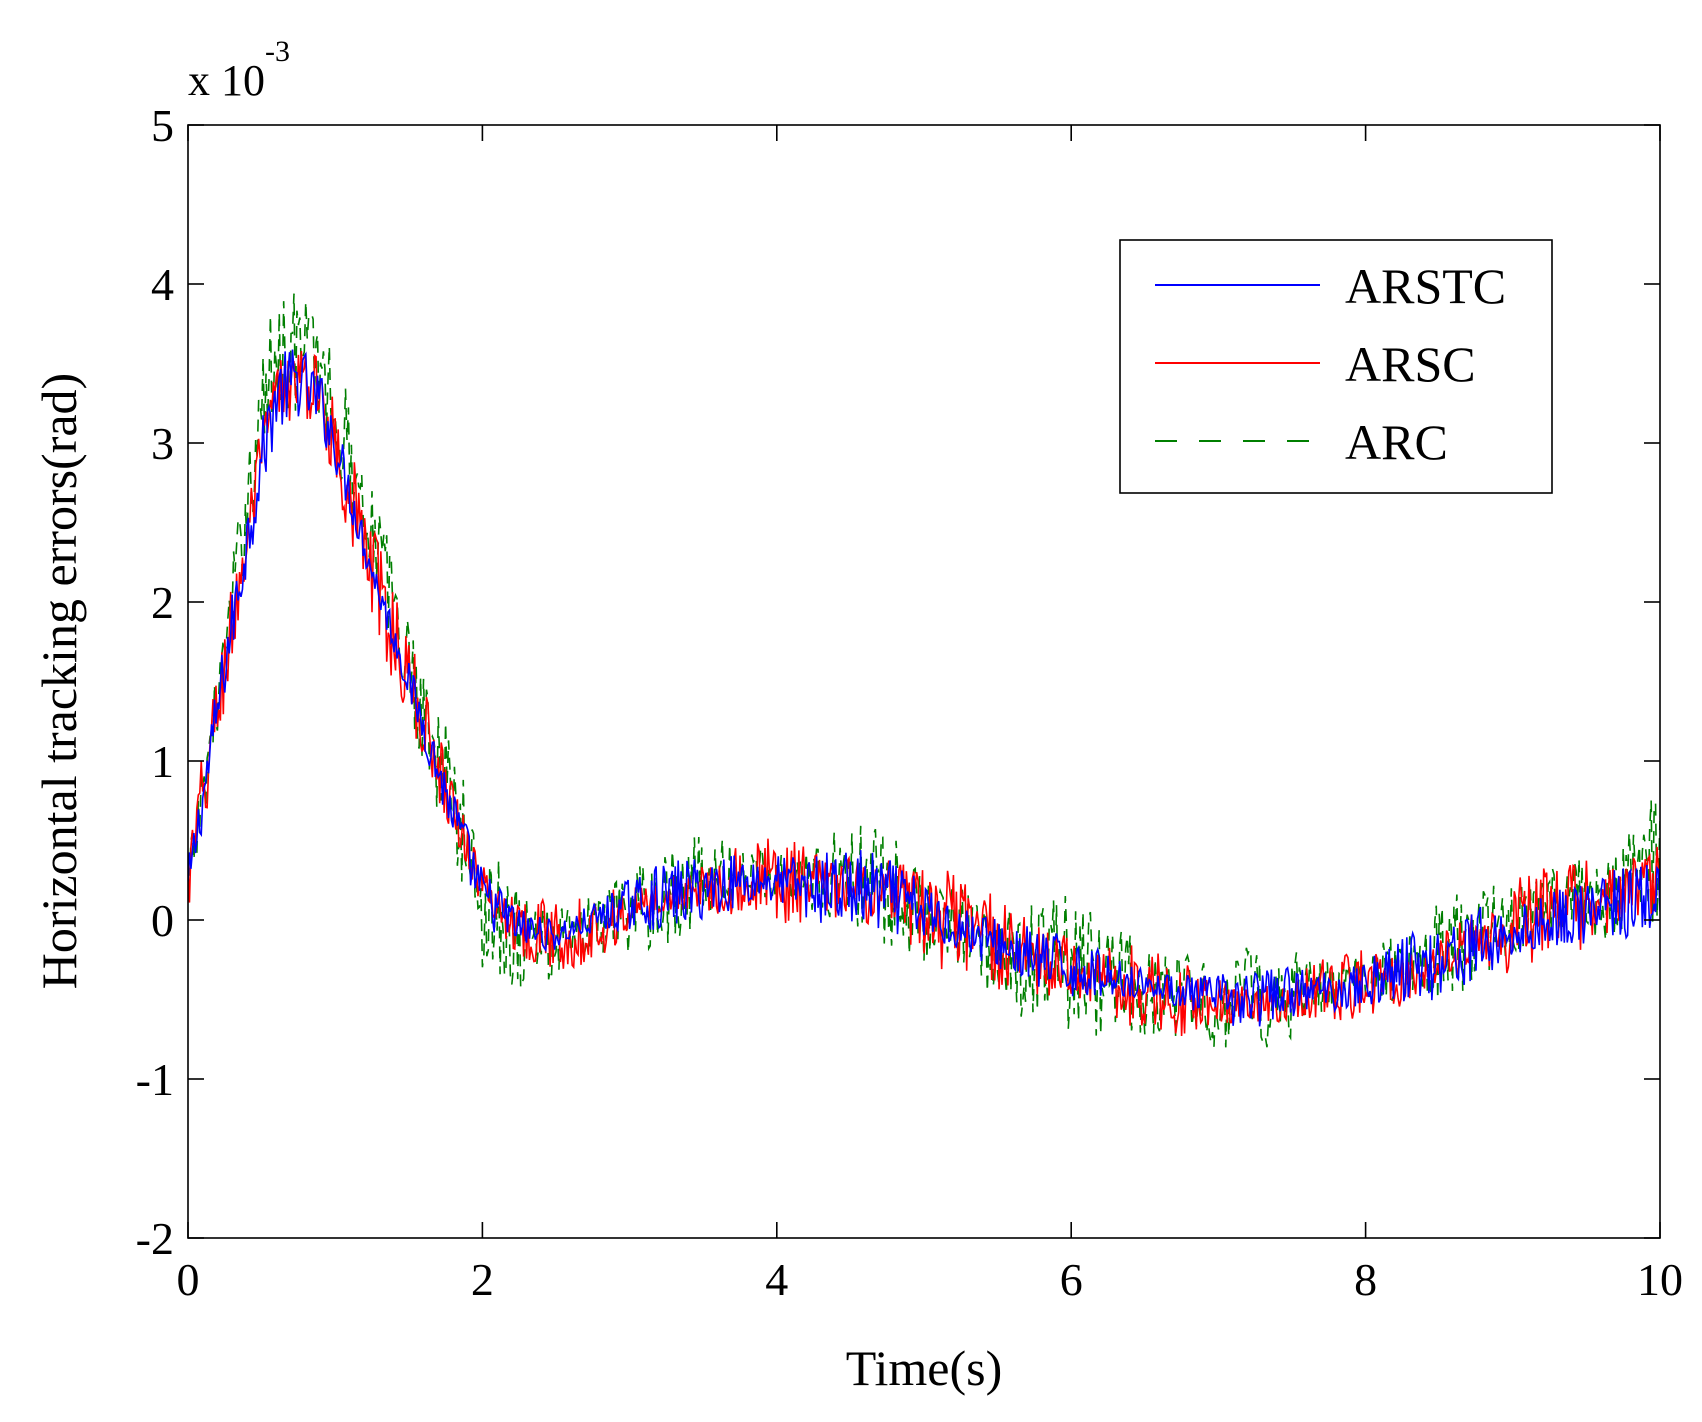 The height and width of the screenshot is (1422, 1702). I want to click on x-tick-label: 2, so click(482, 1279).